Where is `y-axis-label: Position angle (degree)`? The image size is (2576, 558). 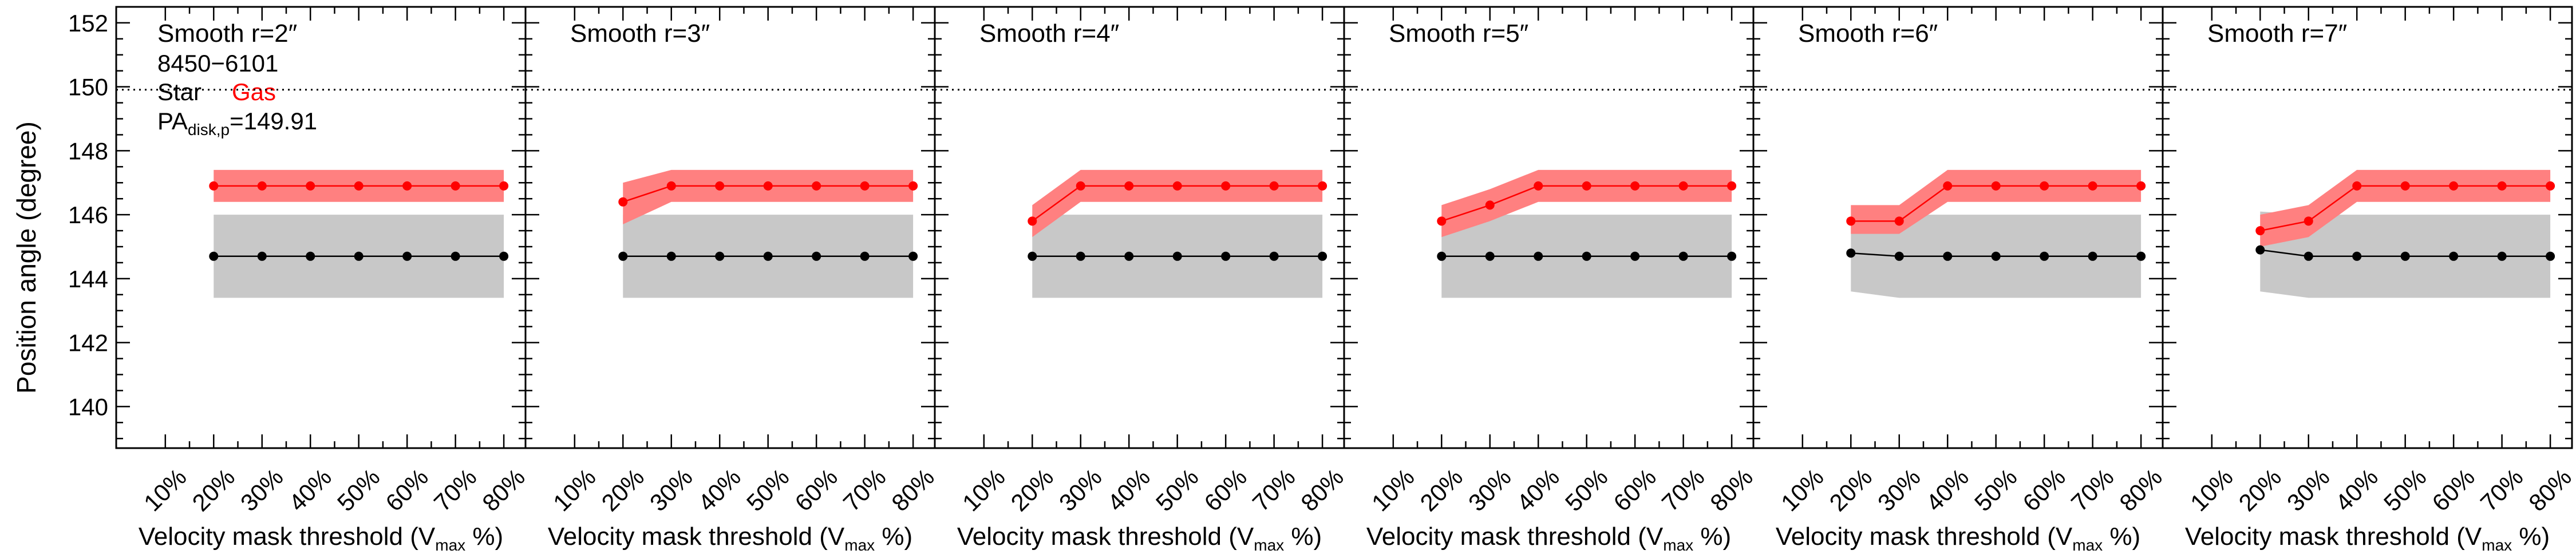 y-axis-label: Position angle (degree) is located at coordinates (26, 257).